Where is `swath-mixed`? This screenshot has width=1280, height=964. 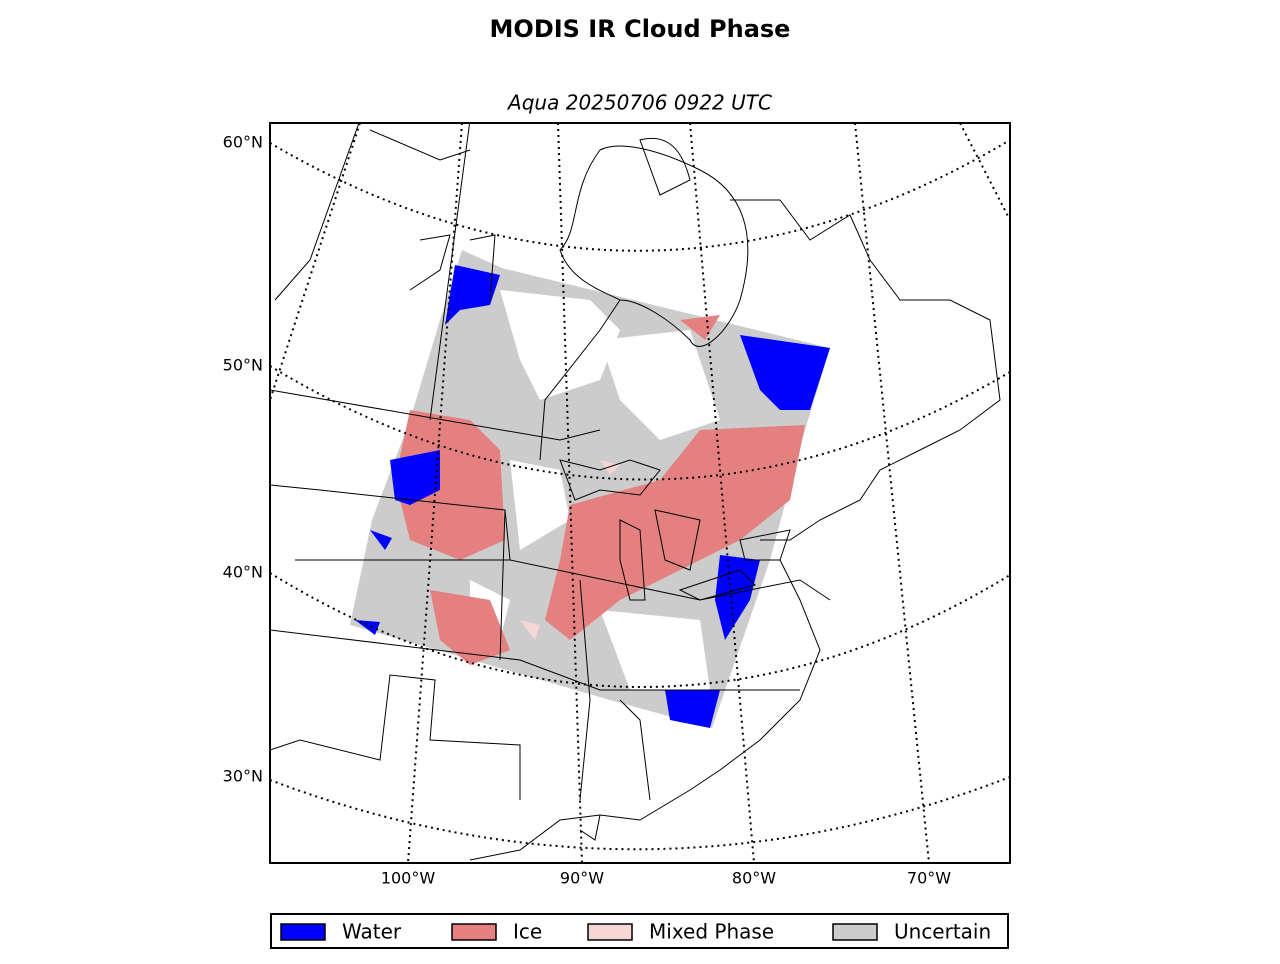
swath-mixed is located at coordinates (570, 550).